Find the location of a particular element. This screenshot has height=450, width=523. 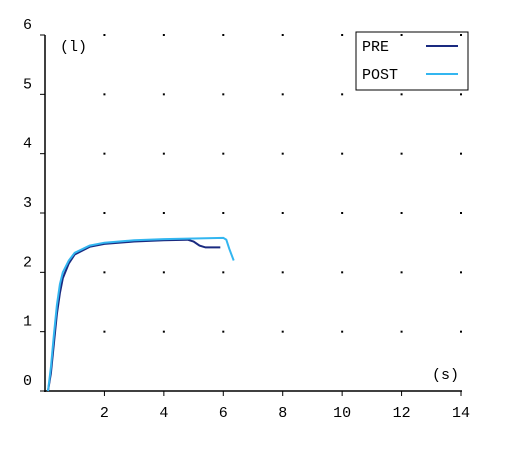

y-axis-label: (l) is located at coordinates (73, 47).